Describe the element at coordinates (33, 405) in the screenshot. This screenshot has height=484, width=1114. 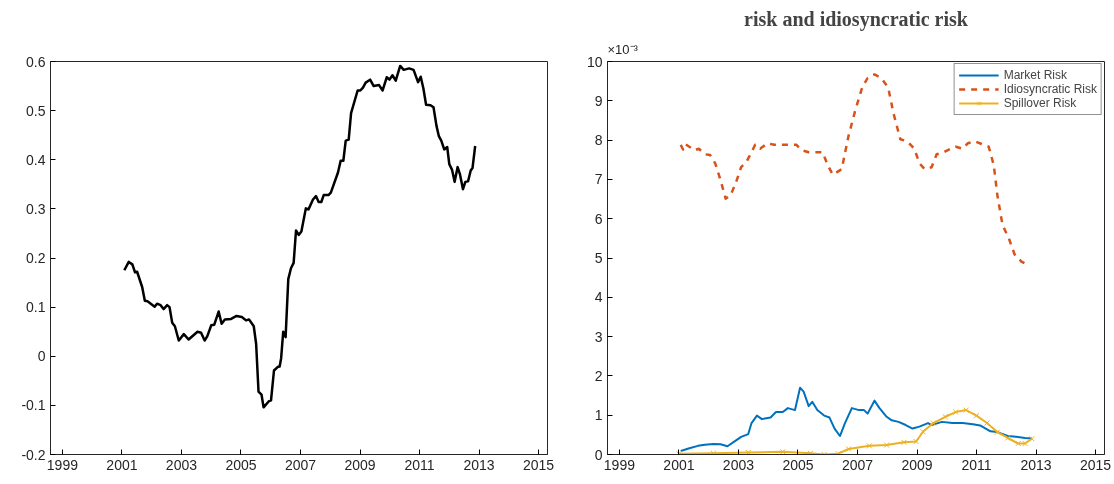
I see `y-tick-label: -0.1` at that location.